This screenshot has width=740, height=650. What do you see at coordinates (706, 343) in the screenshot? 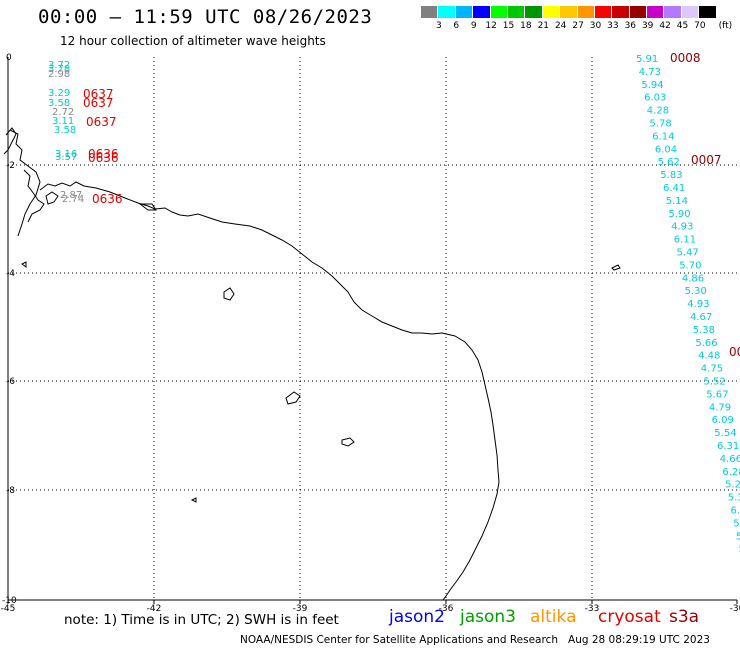
I see `wave-height-value: 5.66` at bounding box center [706, 343].